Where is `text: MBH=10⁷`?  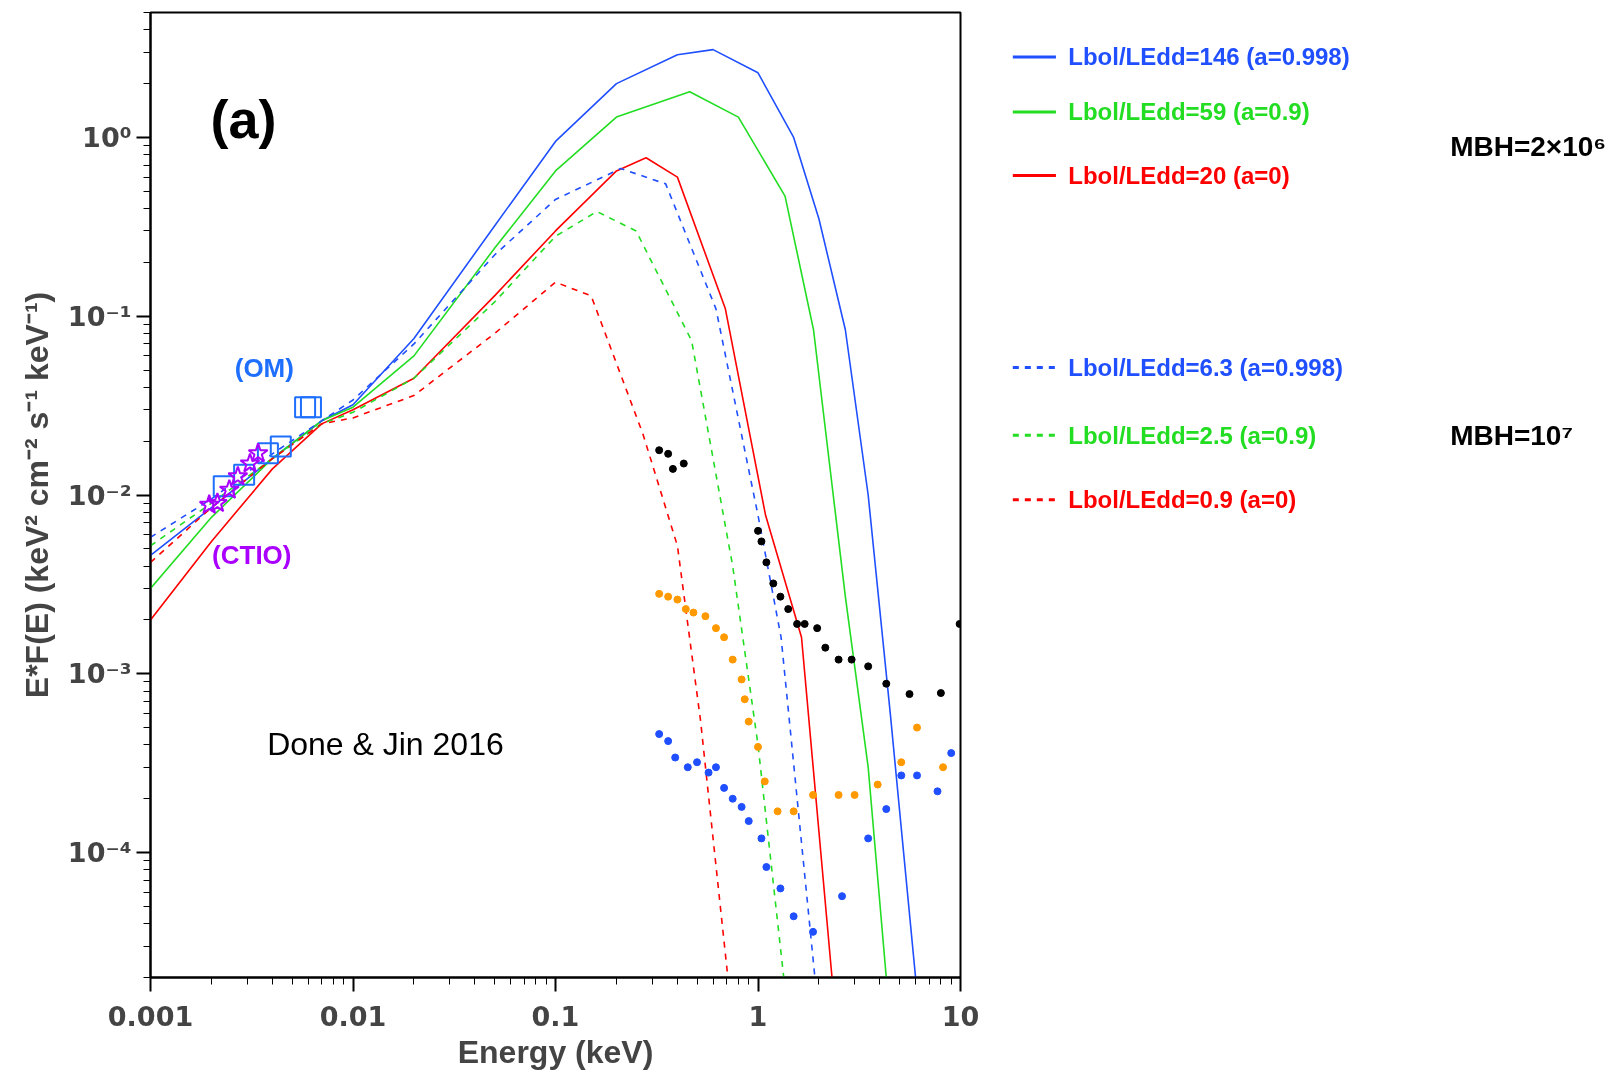
text: MBH=10⁷ is located at coordinates (1512, 435).